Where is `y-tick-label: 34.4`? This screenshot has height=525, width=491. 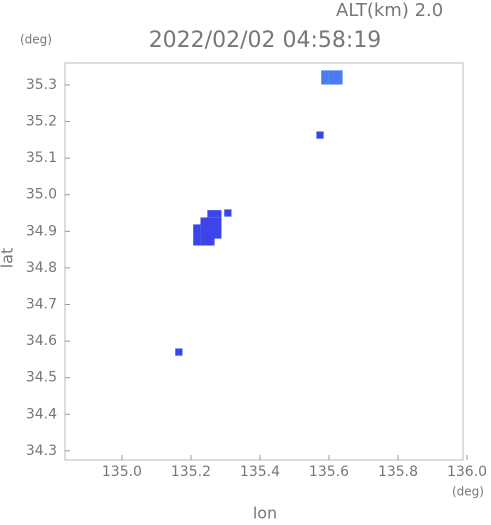
y-tick-label: 34.4 is located at coordinates (41, 414).